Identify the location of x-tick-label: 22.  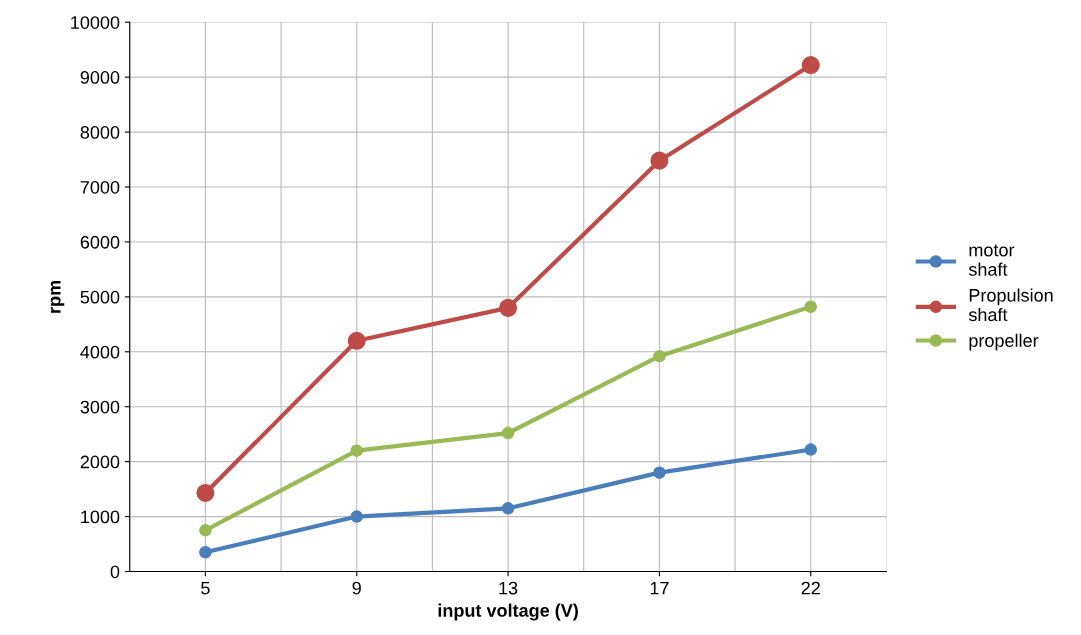
(810, 588).